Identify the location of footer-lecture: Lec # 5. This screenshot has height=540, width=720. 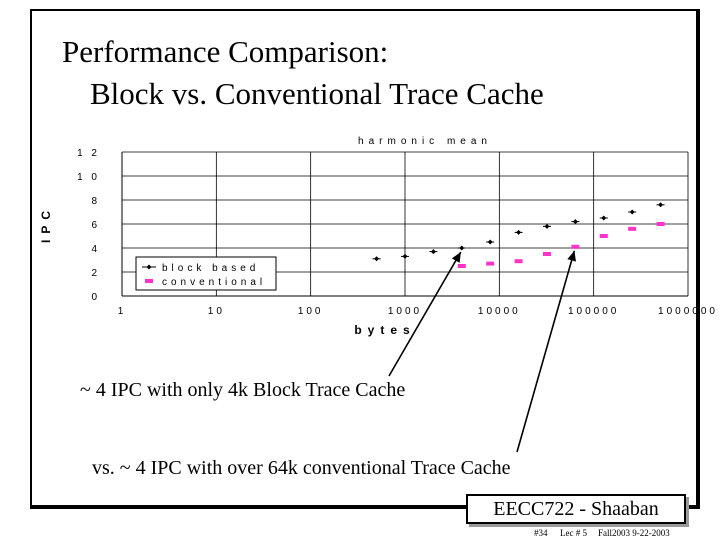
(573, 533).